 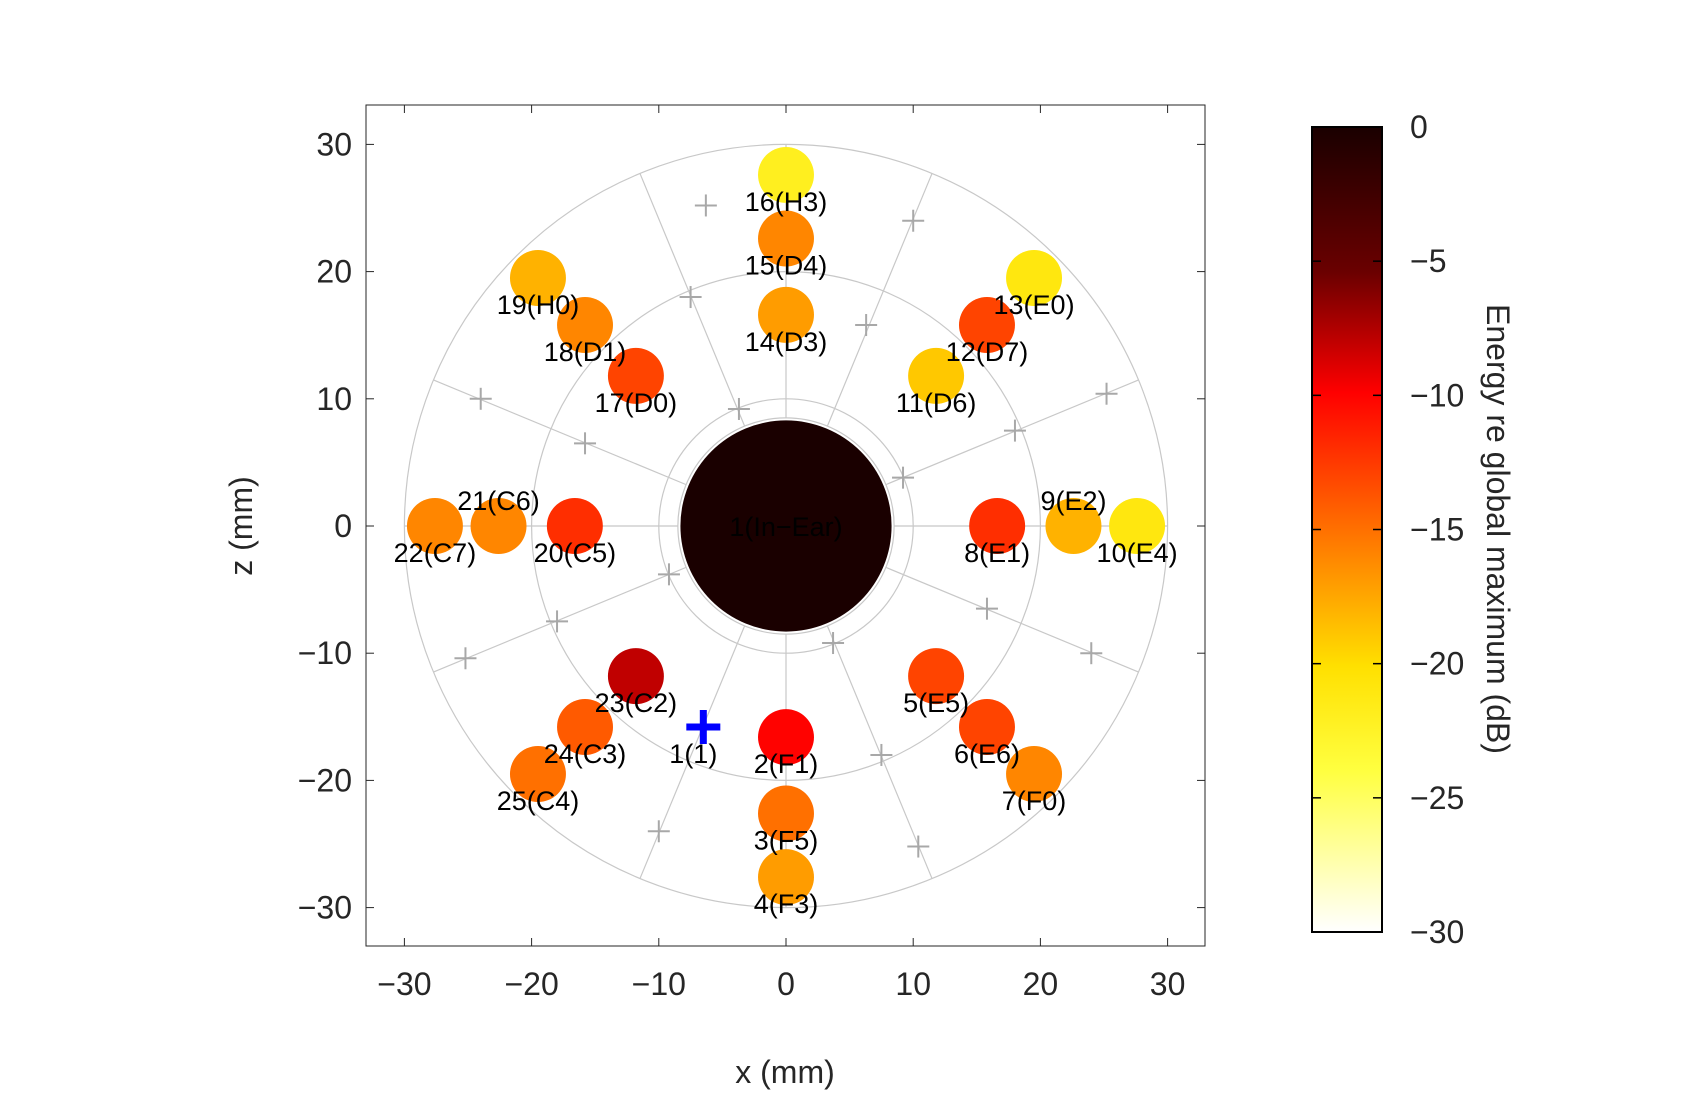 I want to click on point-label: 9(E2), so click(x=1073, y=501).